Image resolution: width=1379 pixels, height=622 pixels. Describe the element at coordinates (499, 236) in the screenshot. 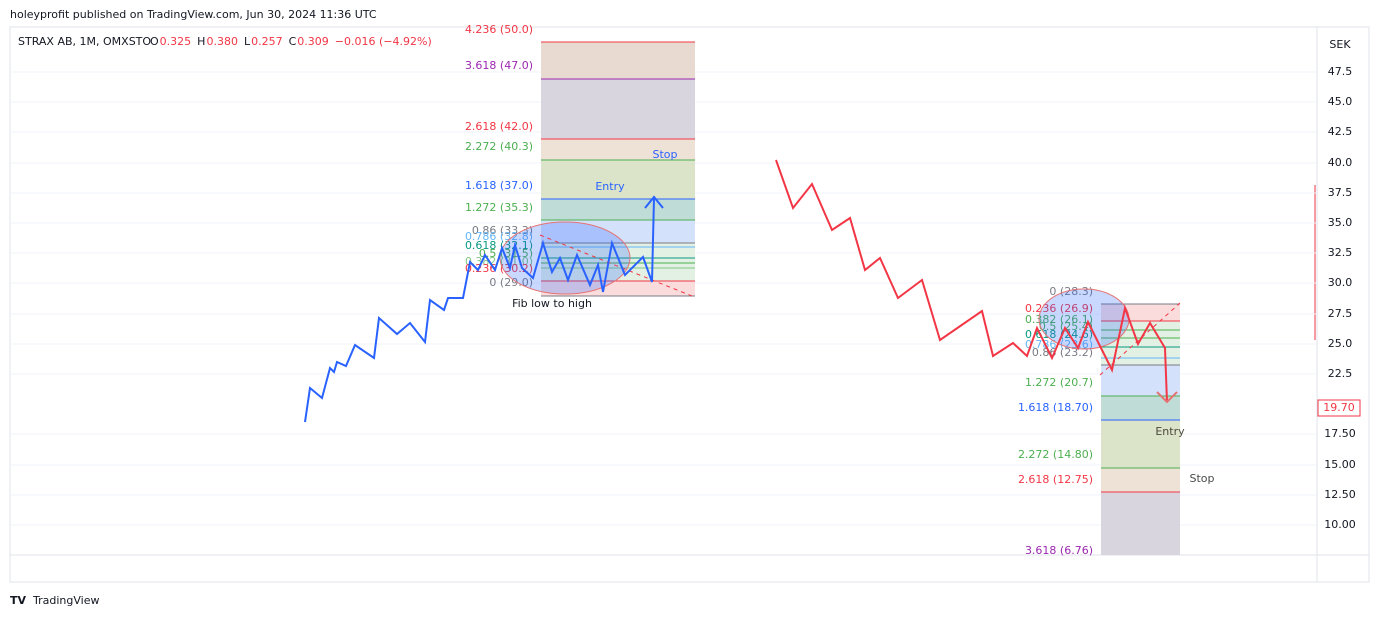

I see `fib-label: 0.786 (32.8)` at that location.